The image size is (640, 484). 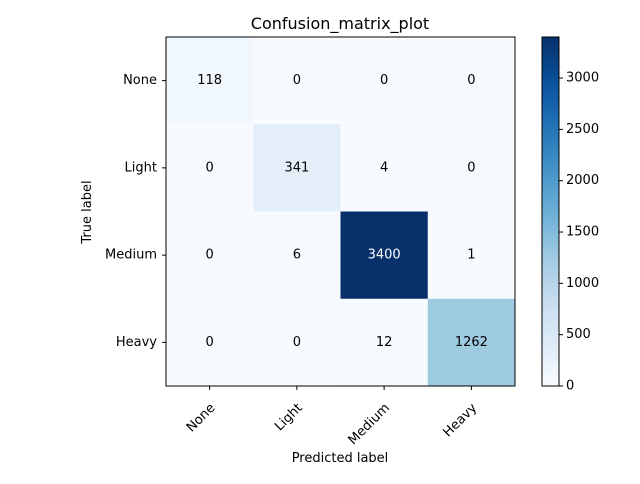 What do you see at coordinates (135, 211) in the screenshot?
I see `y-axis-ticks: None Light Medium Heavy` at bounding box center [135, 211].